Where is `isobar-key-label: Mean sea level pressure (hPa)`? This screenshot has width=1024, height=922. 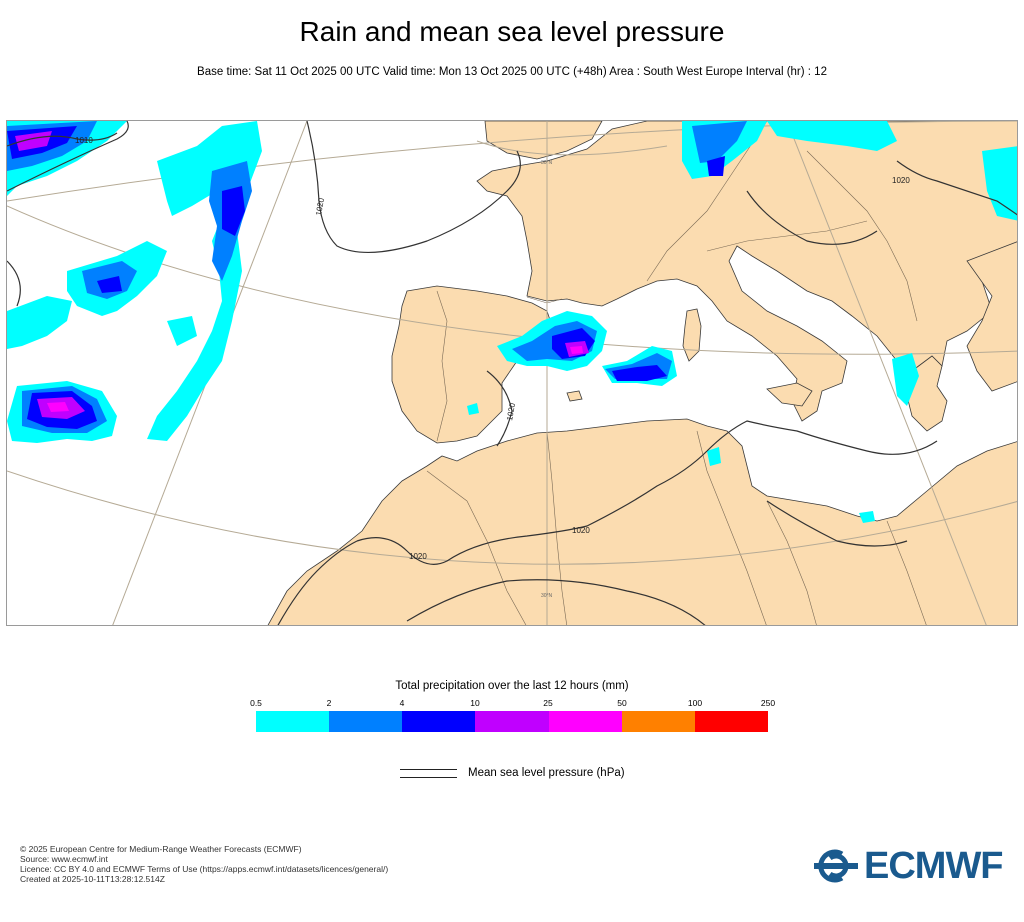 isobar-key-label: Mean sea level pressure (hPa) is located at coordinates (546, 773).